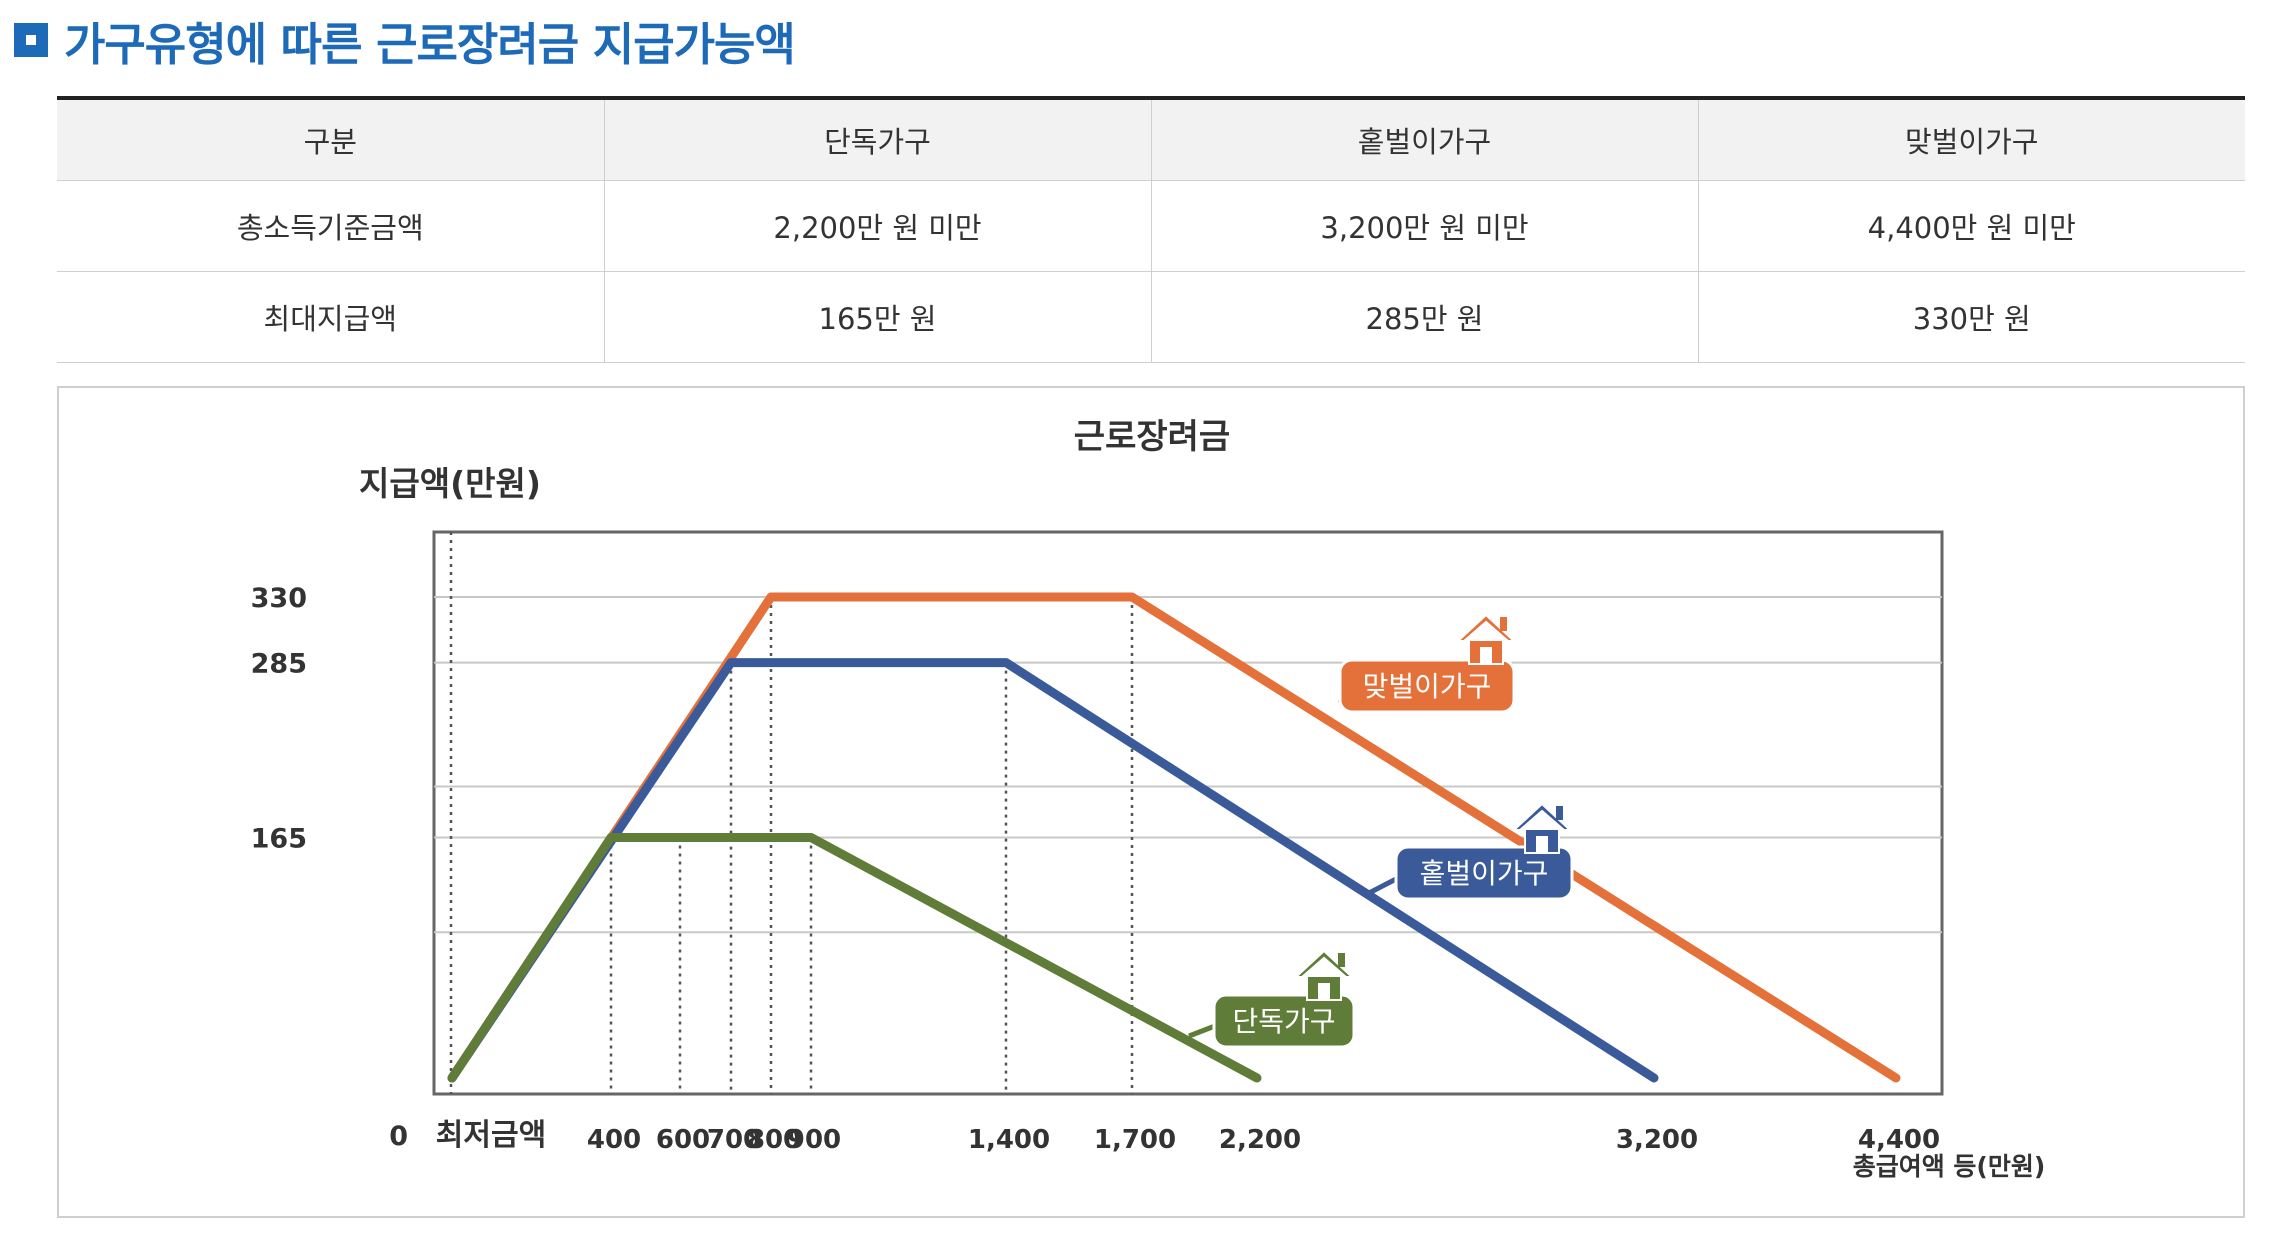 This screenshot has width=2274, height=1246. I want to click on y-axis-title: 지급액(만원), so click(450, 483).